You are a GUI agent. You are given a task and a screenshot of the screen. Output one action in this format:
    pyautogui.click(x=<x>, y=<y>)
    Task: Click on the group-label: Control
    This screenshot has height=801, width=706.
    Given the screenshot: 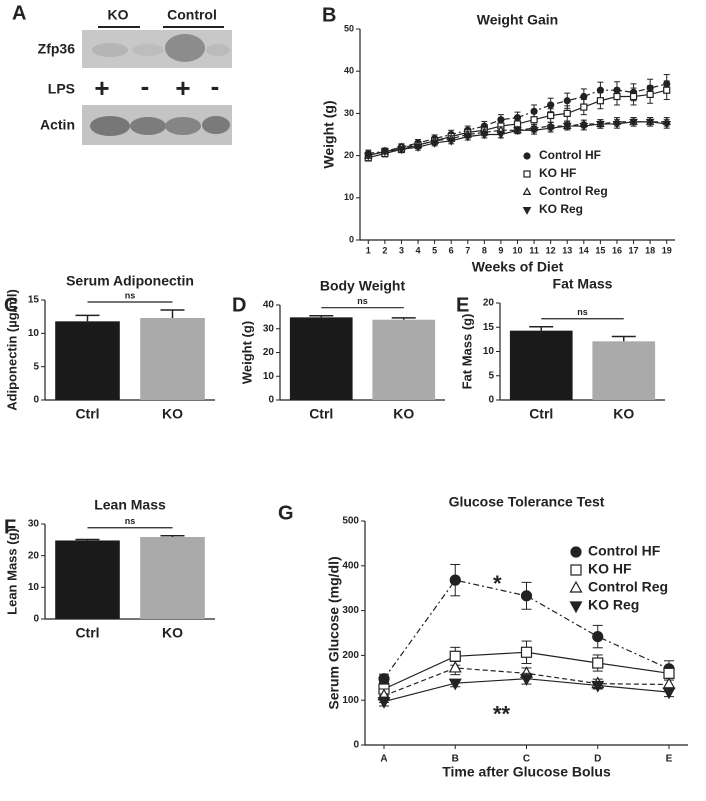 What is the action you would take?
    pyautogui.click(x=192, y=15)
    